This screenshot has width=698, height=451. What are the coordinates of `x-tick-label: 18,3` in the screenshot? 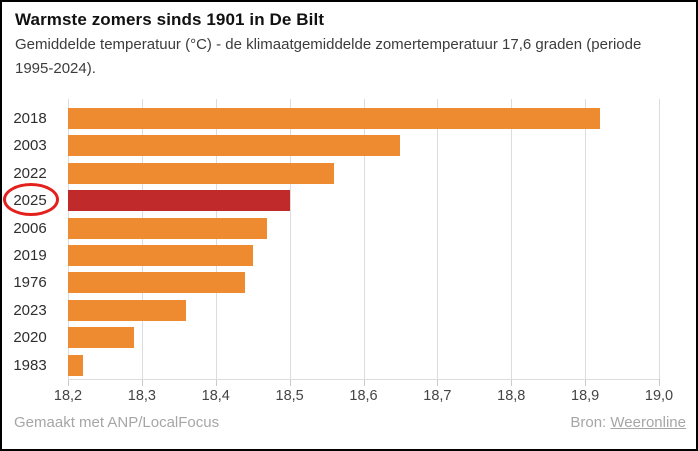 It's located at (141, 396).